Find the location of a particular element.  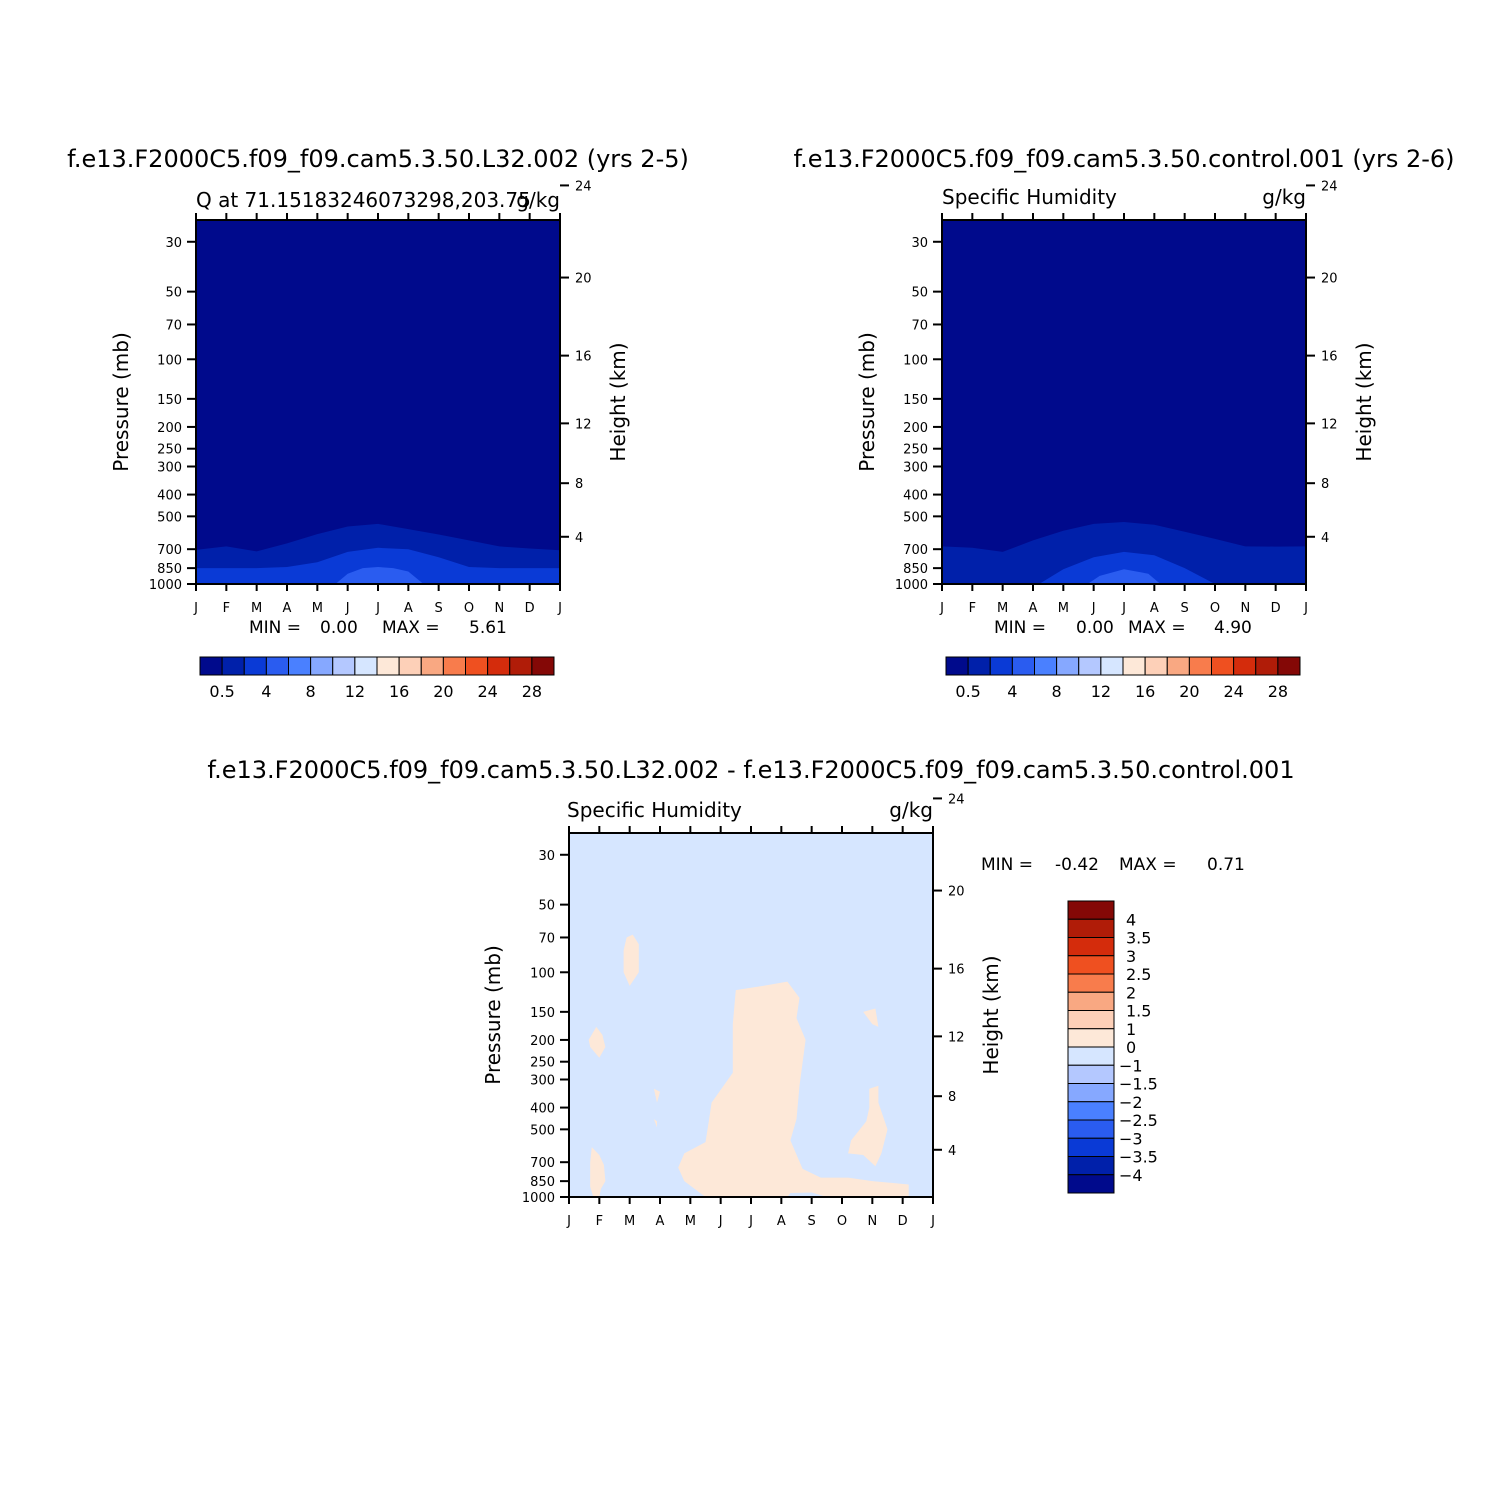

y-right-tick-label: 16 is located at coordinates (956, 970).